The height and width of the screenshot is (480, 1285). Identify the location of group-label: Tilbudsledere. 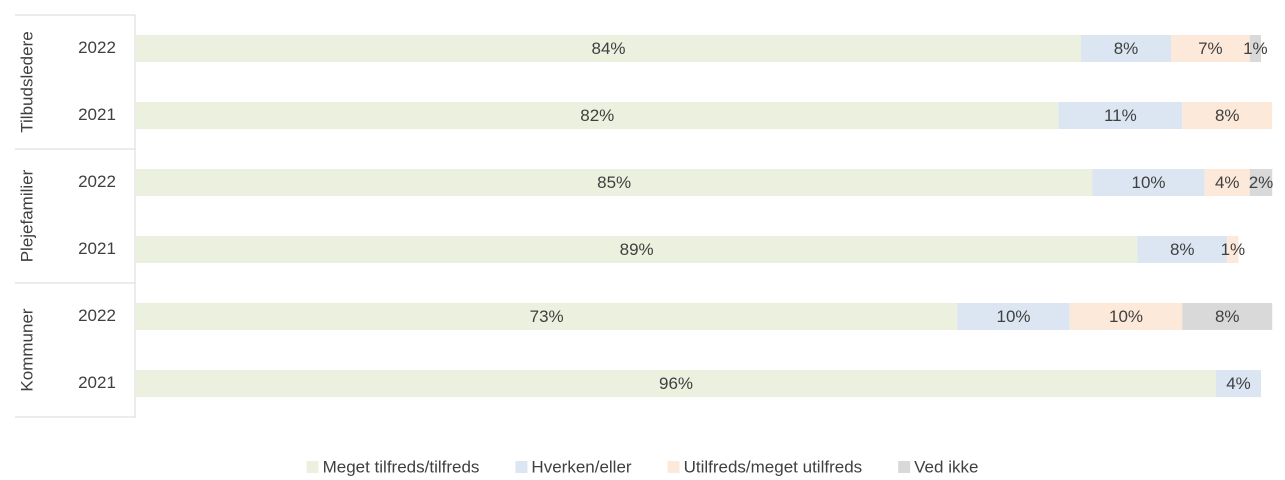
(26, 81).